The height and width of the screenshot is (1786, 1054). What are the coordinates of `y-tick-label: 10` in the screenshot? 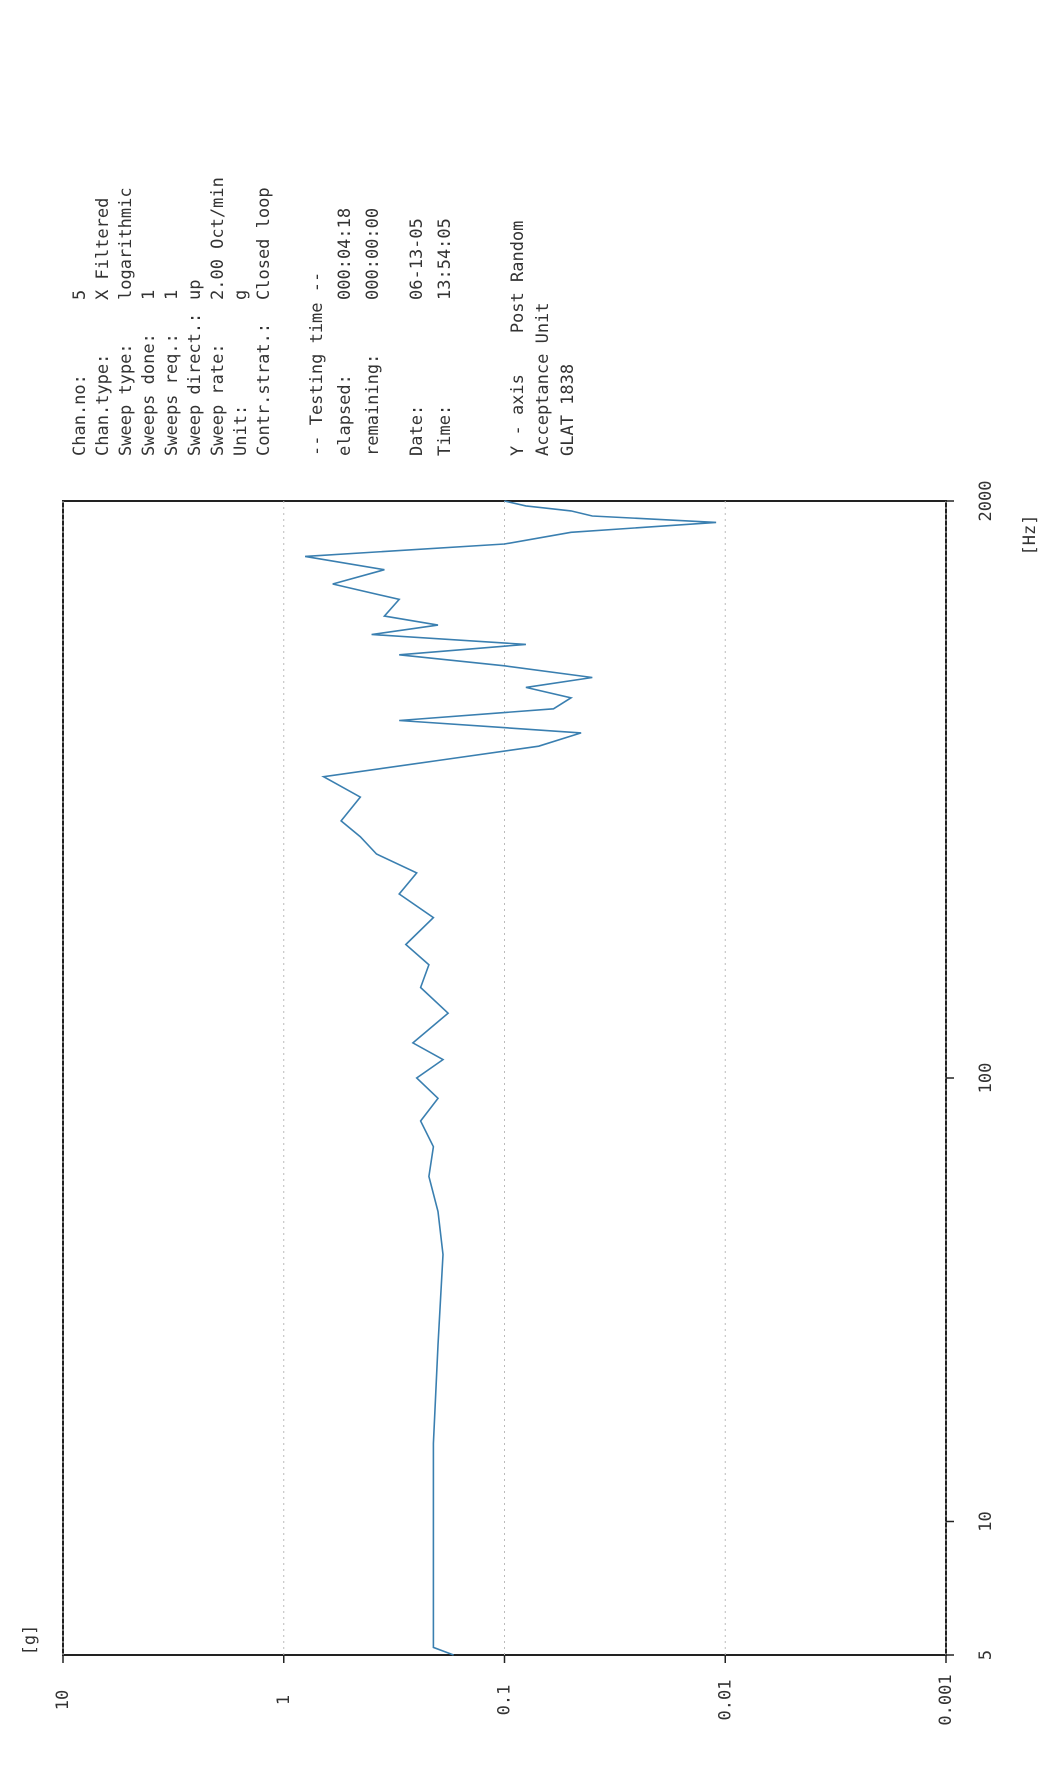 It's located at (63, 1700).